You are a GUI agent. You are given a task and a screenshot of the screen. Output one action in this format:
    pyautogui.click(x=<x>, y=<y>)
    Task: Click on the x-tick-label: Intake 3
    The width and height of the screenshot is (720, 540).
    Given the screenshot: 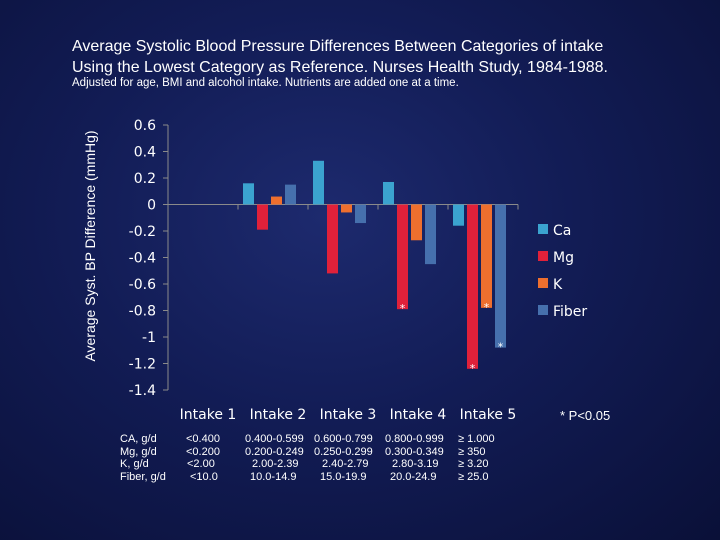 What is the action you would take?
    pyautogui.click(x=348, y=415)
    